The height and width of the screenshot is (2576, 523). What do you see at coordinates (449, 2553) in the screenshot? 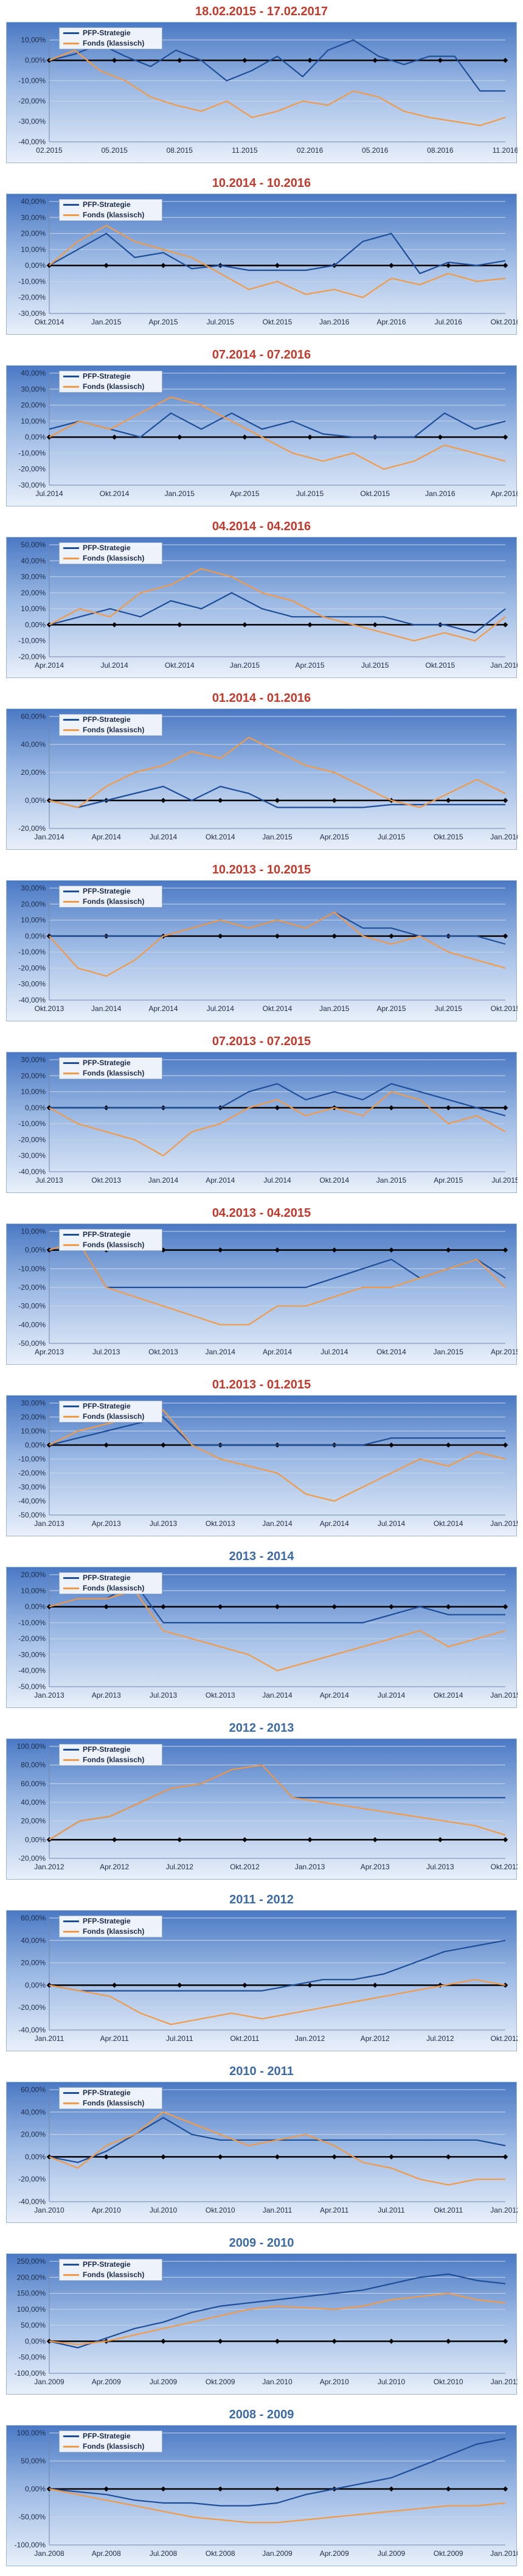
I see `x-tick-label: Okt.2009` at bounding box center [449, 2553].